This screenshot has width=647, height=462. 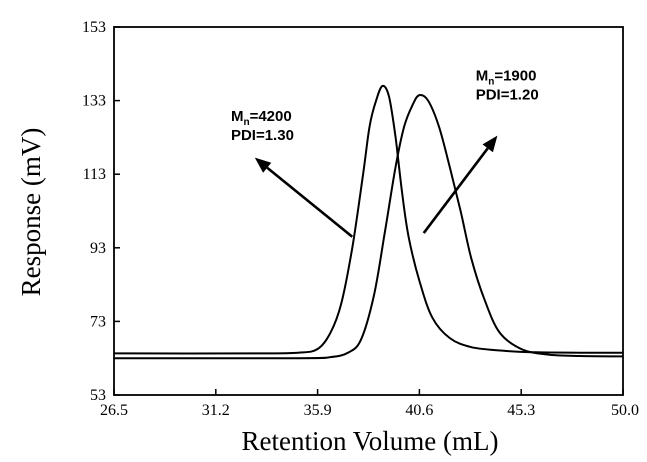 I want to click on annotation-mn-label: Mn=4200, so click(x=261, y=118).